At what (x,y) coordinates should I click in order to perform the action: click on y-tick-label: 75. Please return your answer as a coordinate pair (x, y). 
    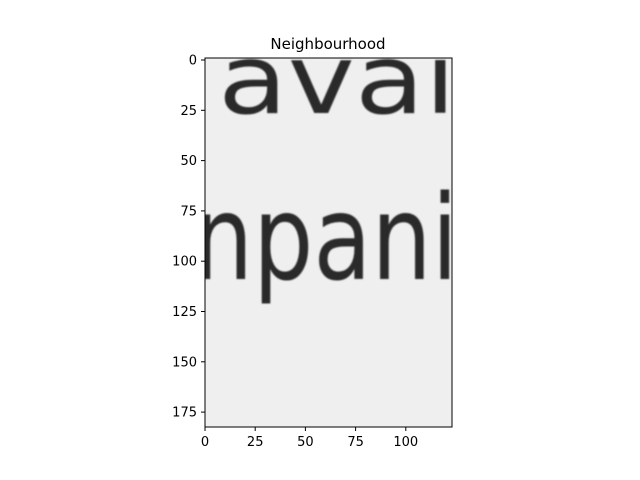
    Looking at the image, I should click on (188, 211).